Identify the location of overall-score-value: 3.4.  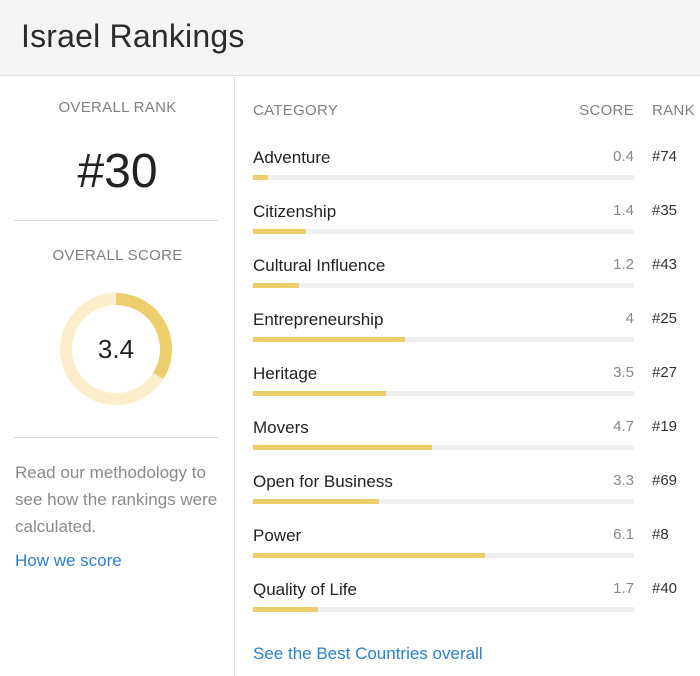
(116, 349).